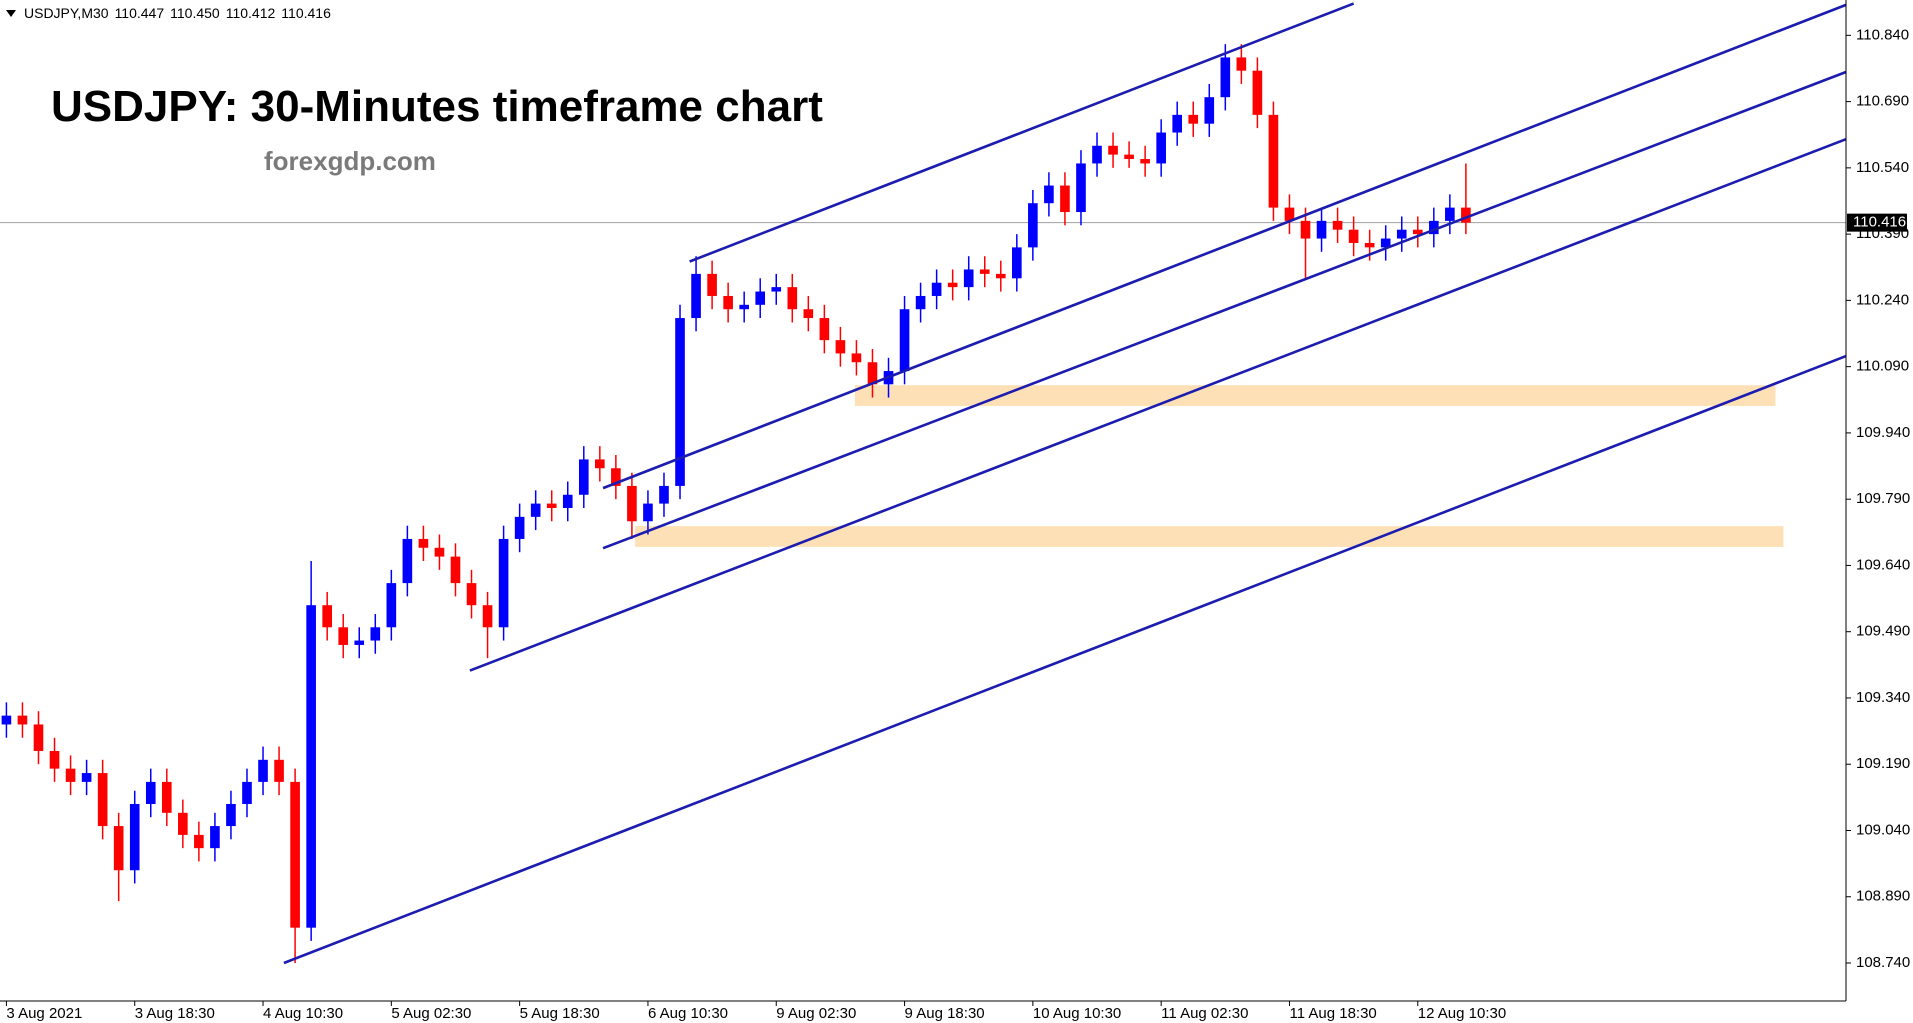  I want to click on chart-title: USDJPY: 30-Minutes timeframe chart, so click(437, 106).